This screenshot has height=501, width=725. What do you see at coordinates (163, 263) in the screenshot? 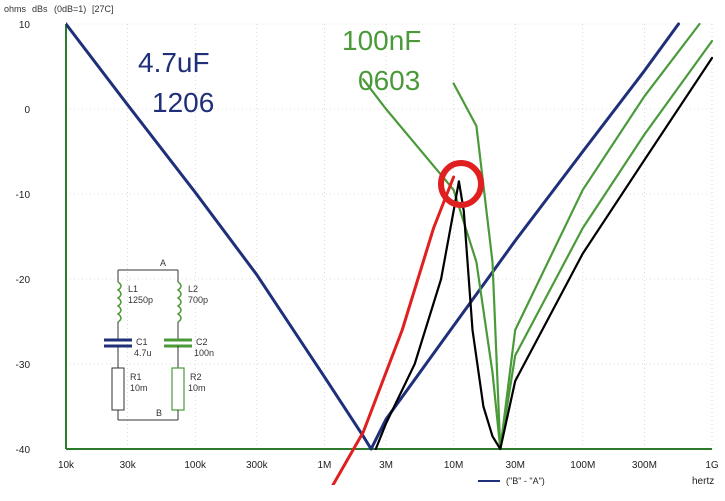
I see `schematic-node-a: A` at bounding box center [163, 263].